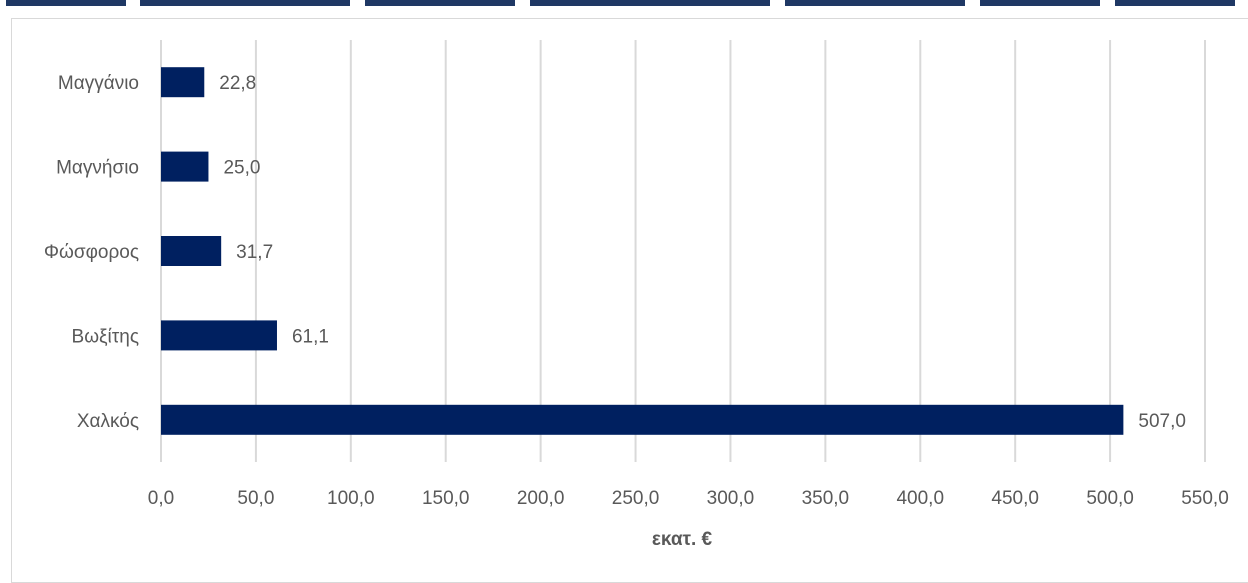 The image size is (1248, 583). What do you see at coordinates (636, 498) in the screenshot?
I see `x-tick-label: 250,0` at bounding box center [636, 498].